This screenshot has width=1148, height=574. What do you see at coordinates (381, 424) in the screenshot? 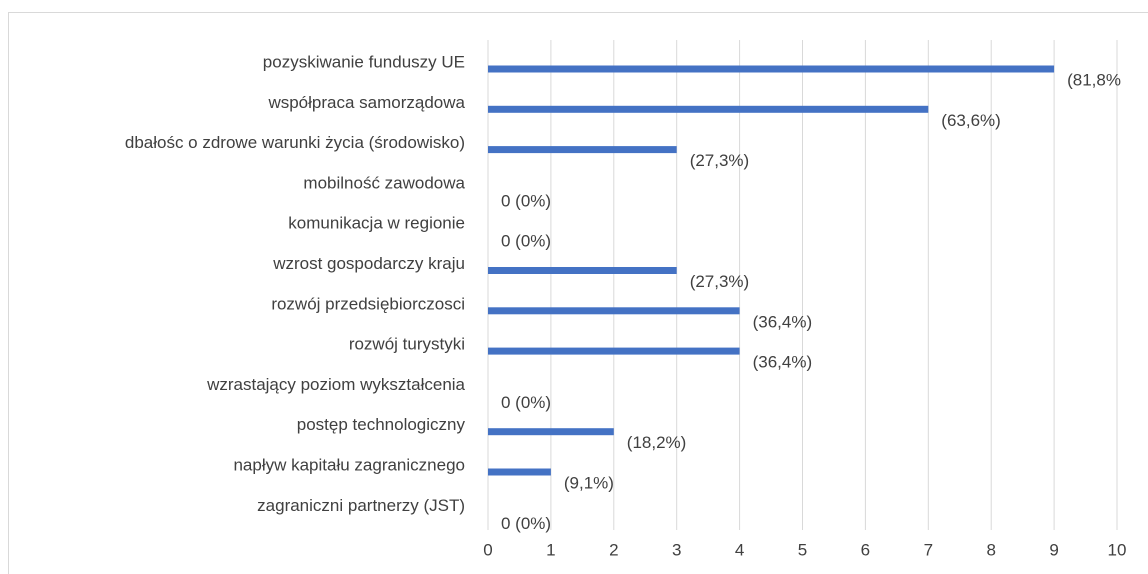
I see `y-tick-label: postęp technologiczny` at bounding box center [381, 424].